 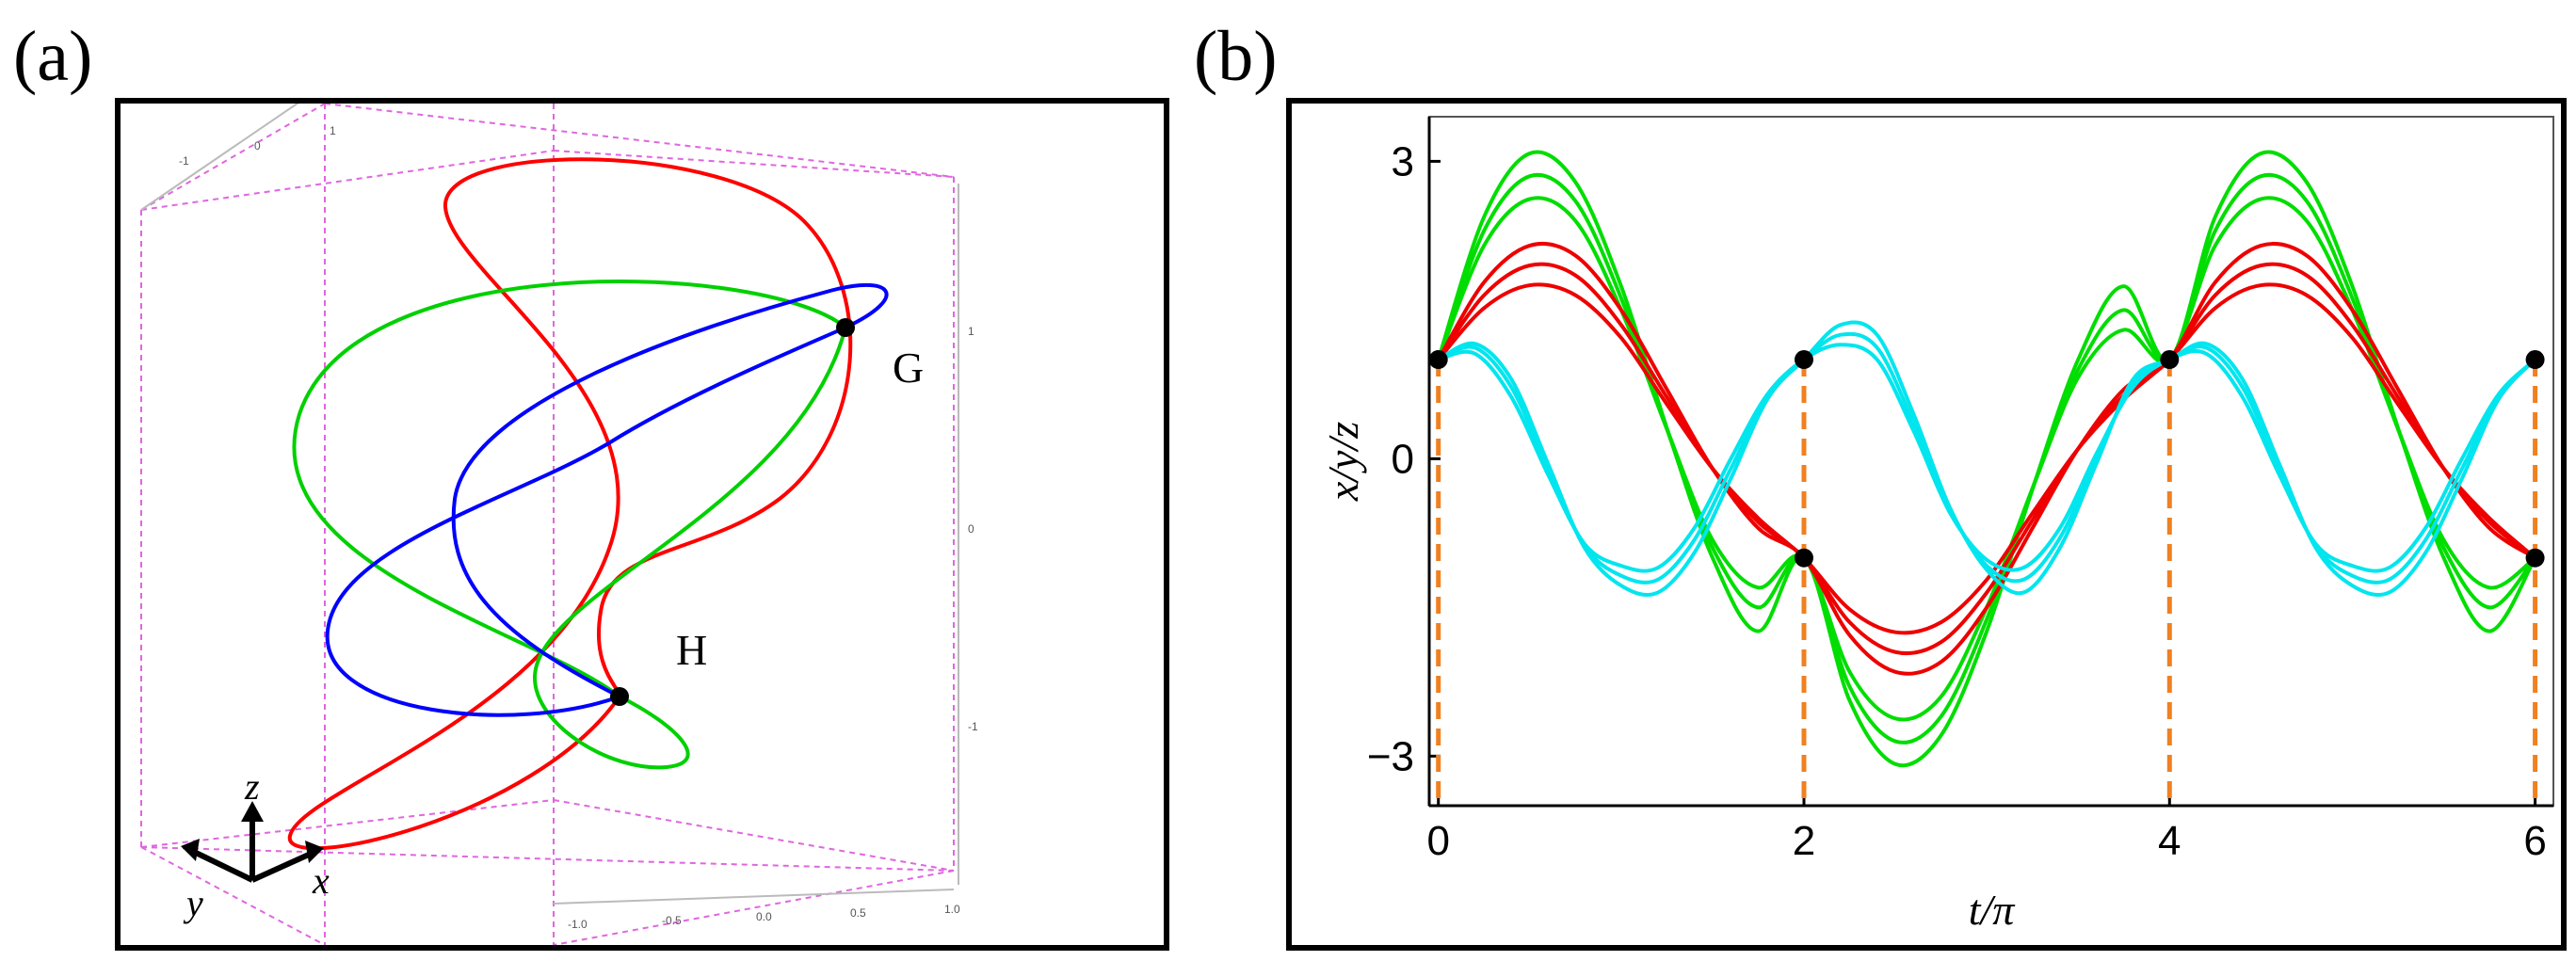 What do you see at coordinates (607, 499) in the screenshot?
I see `trajectory-curve` at bounding box center [607, 499].